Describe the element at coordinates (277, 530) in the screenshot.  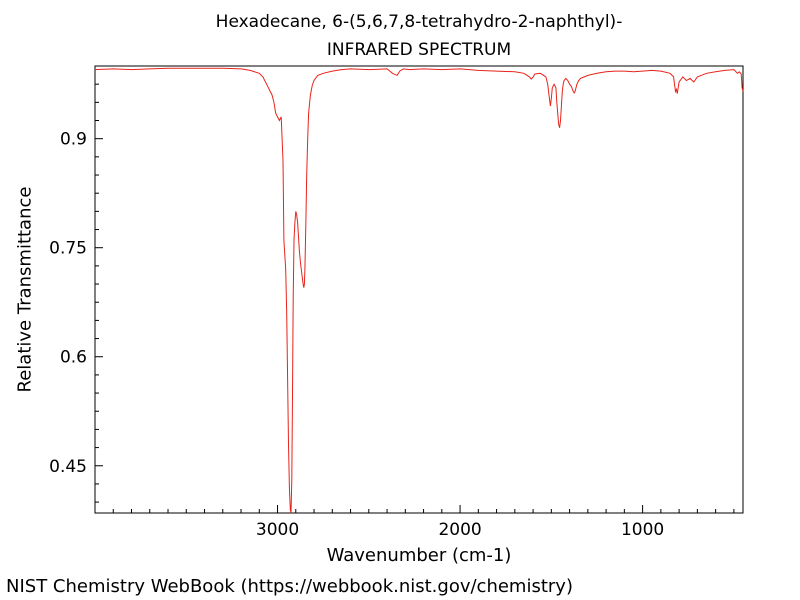
I see `x-tick-label: 3000` at that location.